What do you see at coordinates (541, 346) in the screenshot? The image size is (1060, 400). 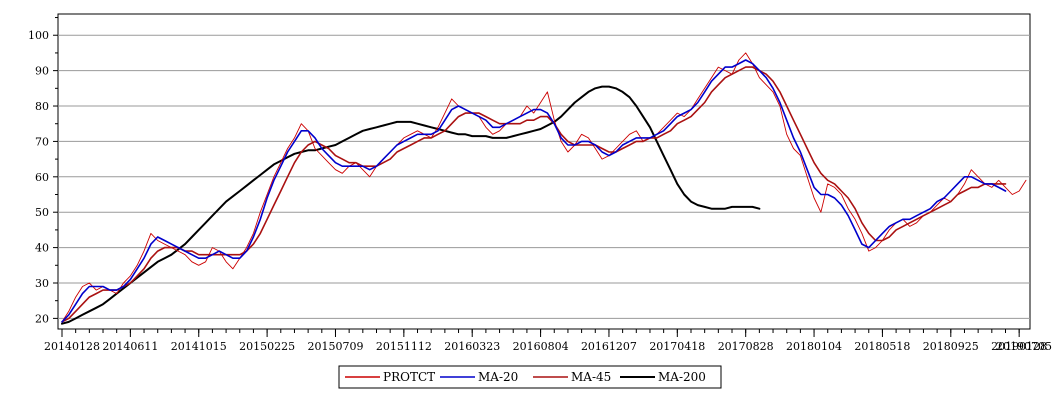 I see `x-tick-label: 20160804` at bounding box center [541, 346].